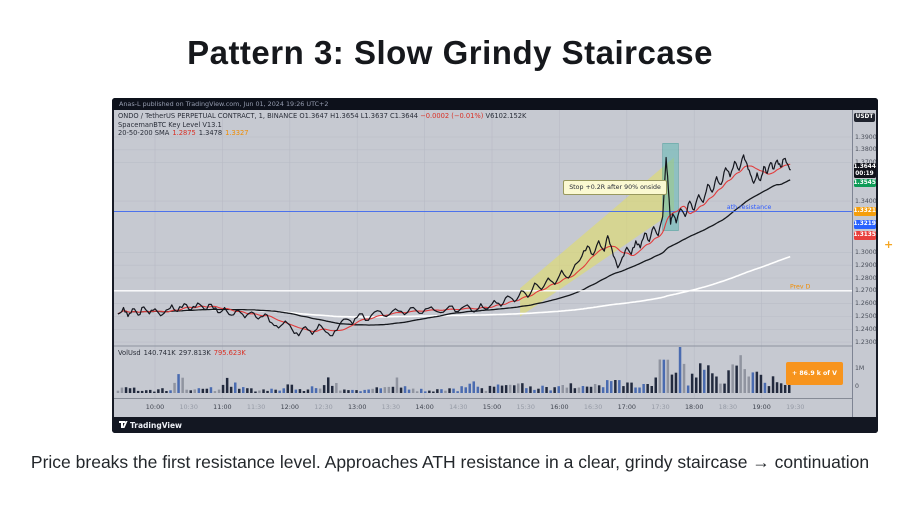 The image size is (900, 506). I want to click on volume-value-2: 297.813K, so click(194, 353).